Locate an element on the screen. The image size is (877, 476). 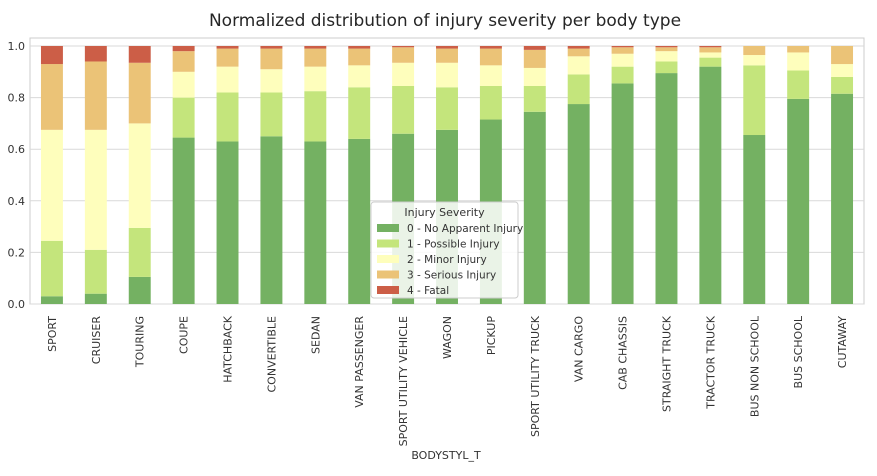
legend-box is located at coordinates (444, 250).